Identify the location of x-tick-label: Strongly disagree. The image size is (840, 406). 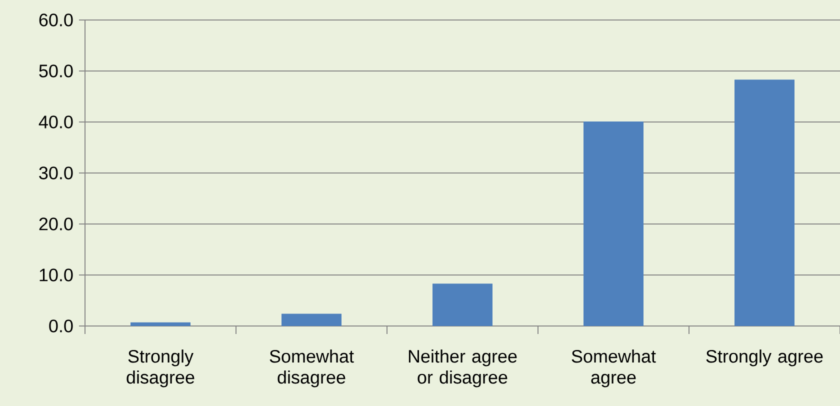
(160, 369).